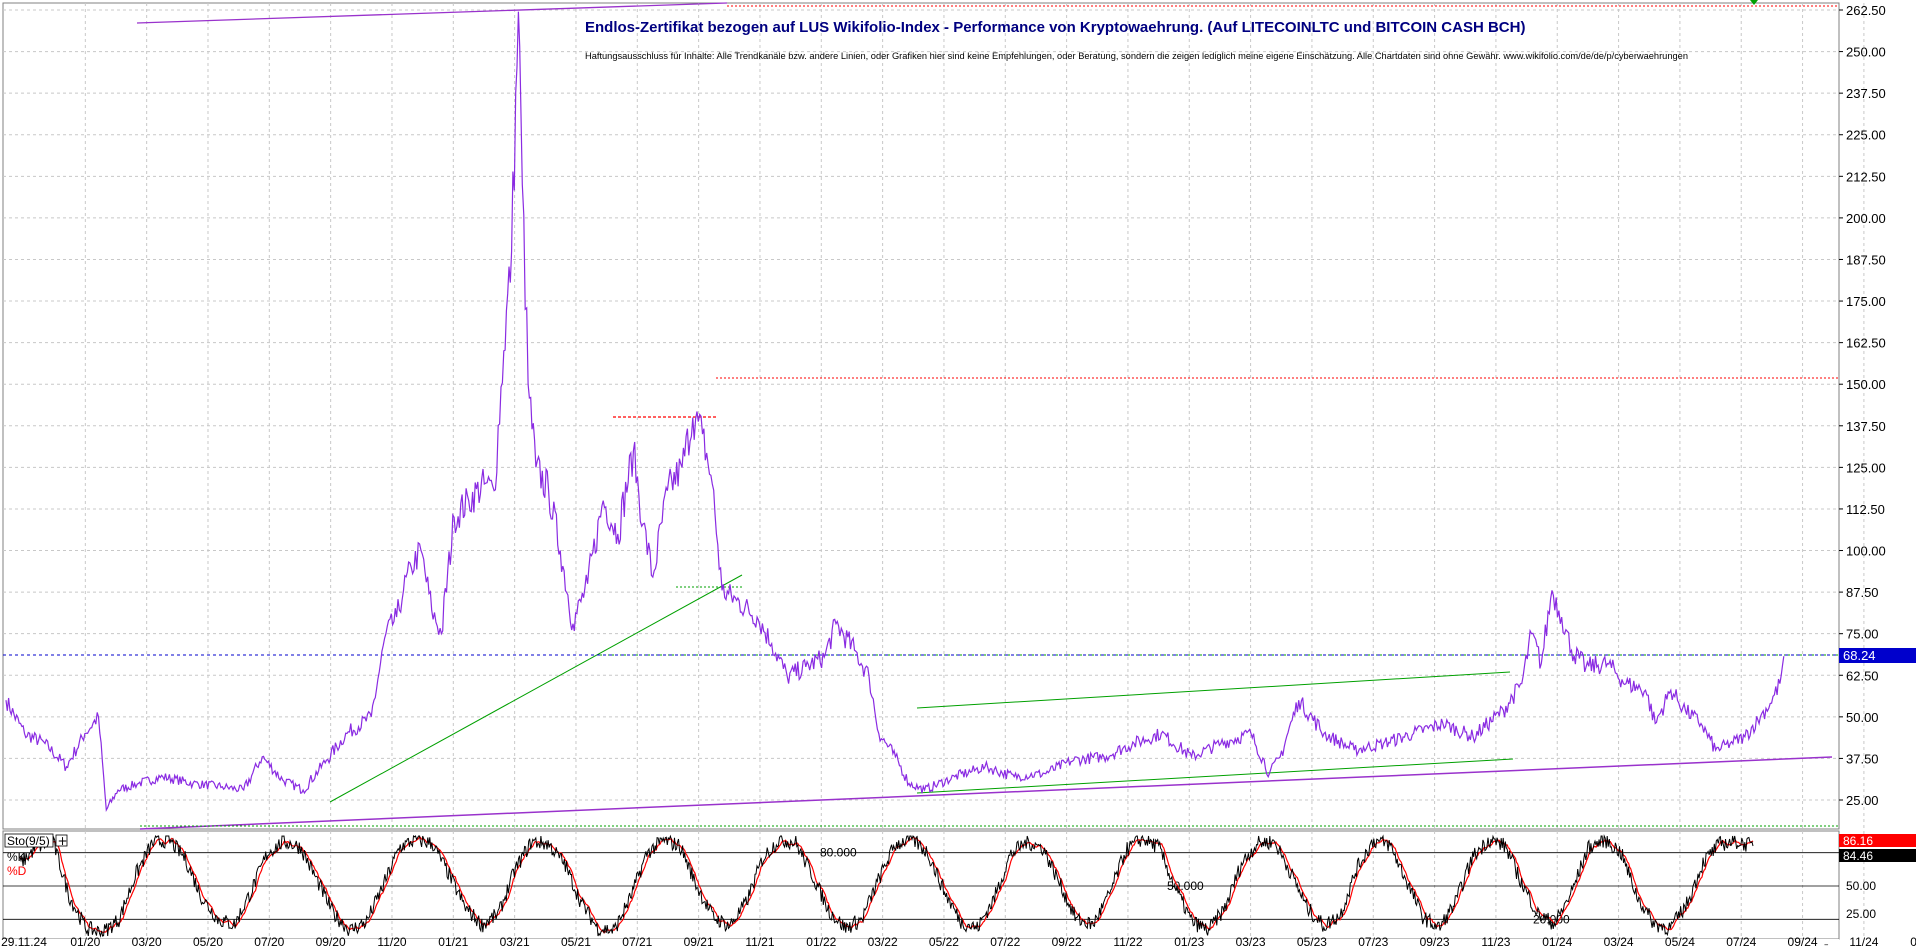 The image size is (1916, 948). What do you see at coordinates (1866, 384) in the screenshot?
I see `y-tick-label: 150.00` at bounding box center [1866, 384].